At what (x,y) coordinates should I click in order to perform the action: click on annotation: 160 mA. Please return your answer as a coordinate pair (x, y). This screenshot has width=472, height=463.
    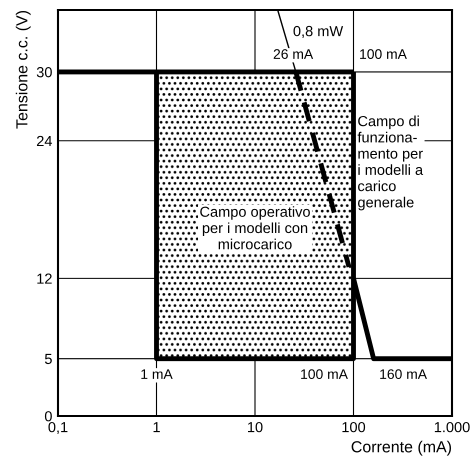
    Looking at the image, I should click on (403, 374).